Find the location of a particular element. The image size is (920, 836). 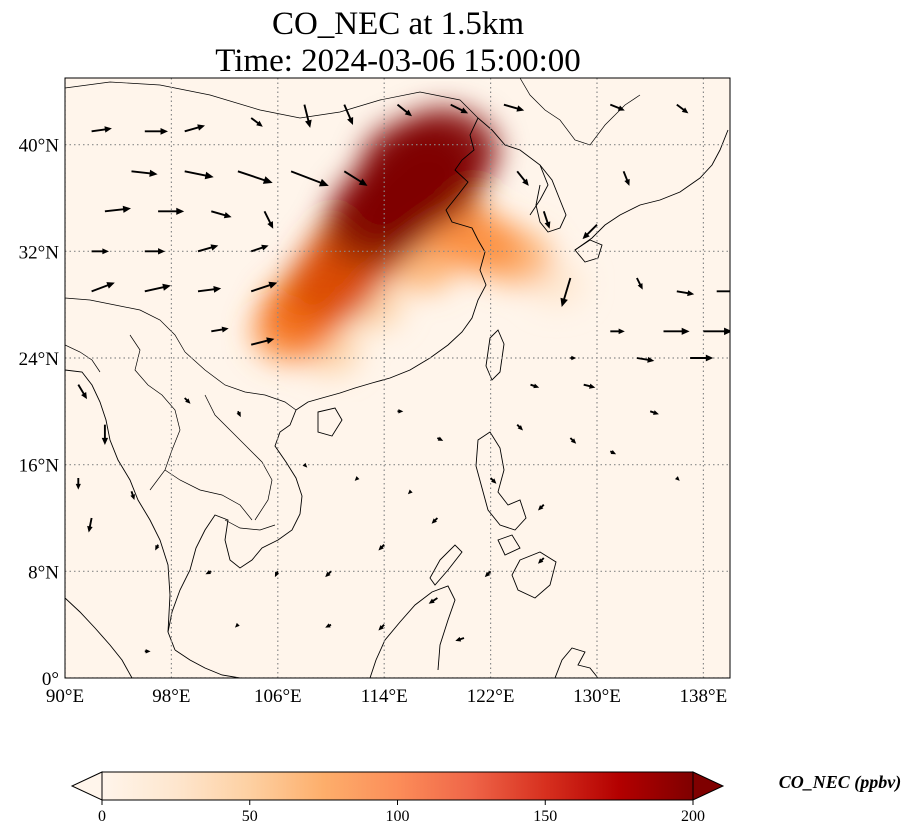

colorbar-tick-label-100: 100 is located at coordinates (398, 816).